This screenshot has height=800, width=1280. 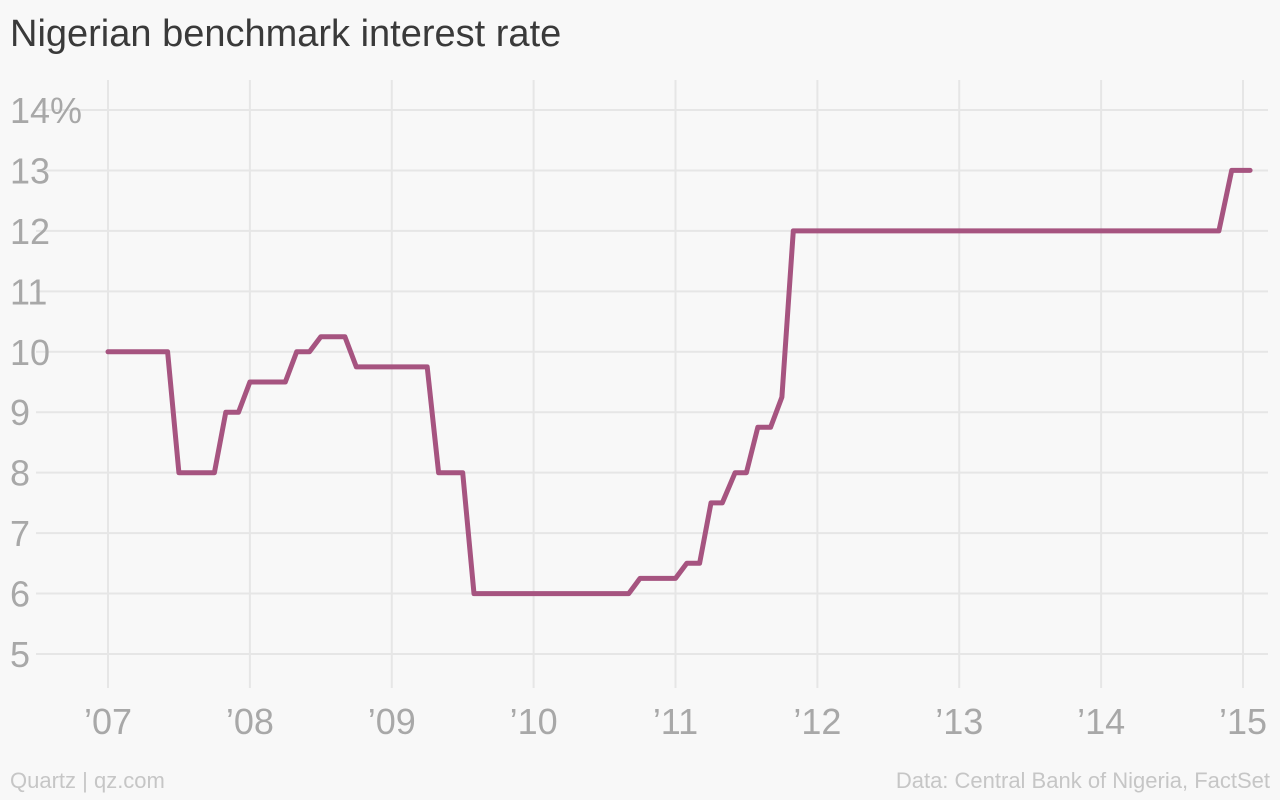 What do you see at coordinates (20, 594) in the screenshot?
I see `y-tick-label: 6` at bounding box center [20, 594].